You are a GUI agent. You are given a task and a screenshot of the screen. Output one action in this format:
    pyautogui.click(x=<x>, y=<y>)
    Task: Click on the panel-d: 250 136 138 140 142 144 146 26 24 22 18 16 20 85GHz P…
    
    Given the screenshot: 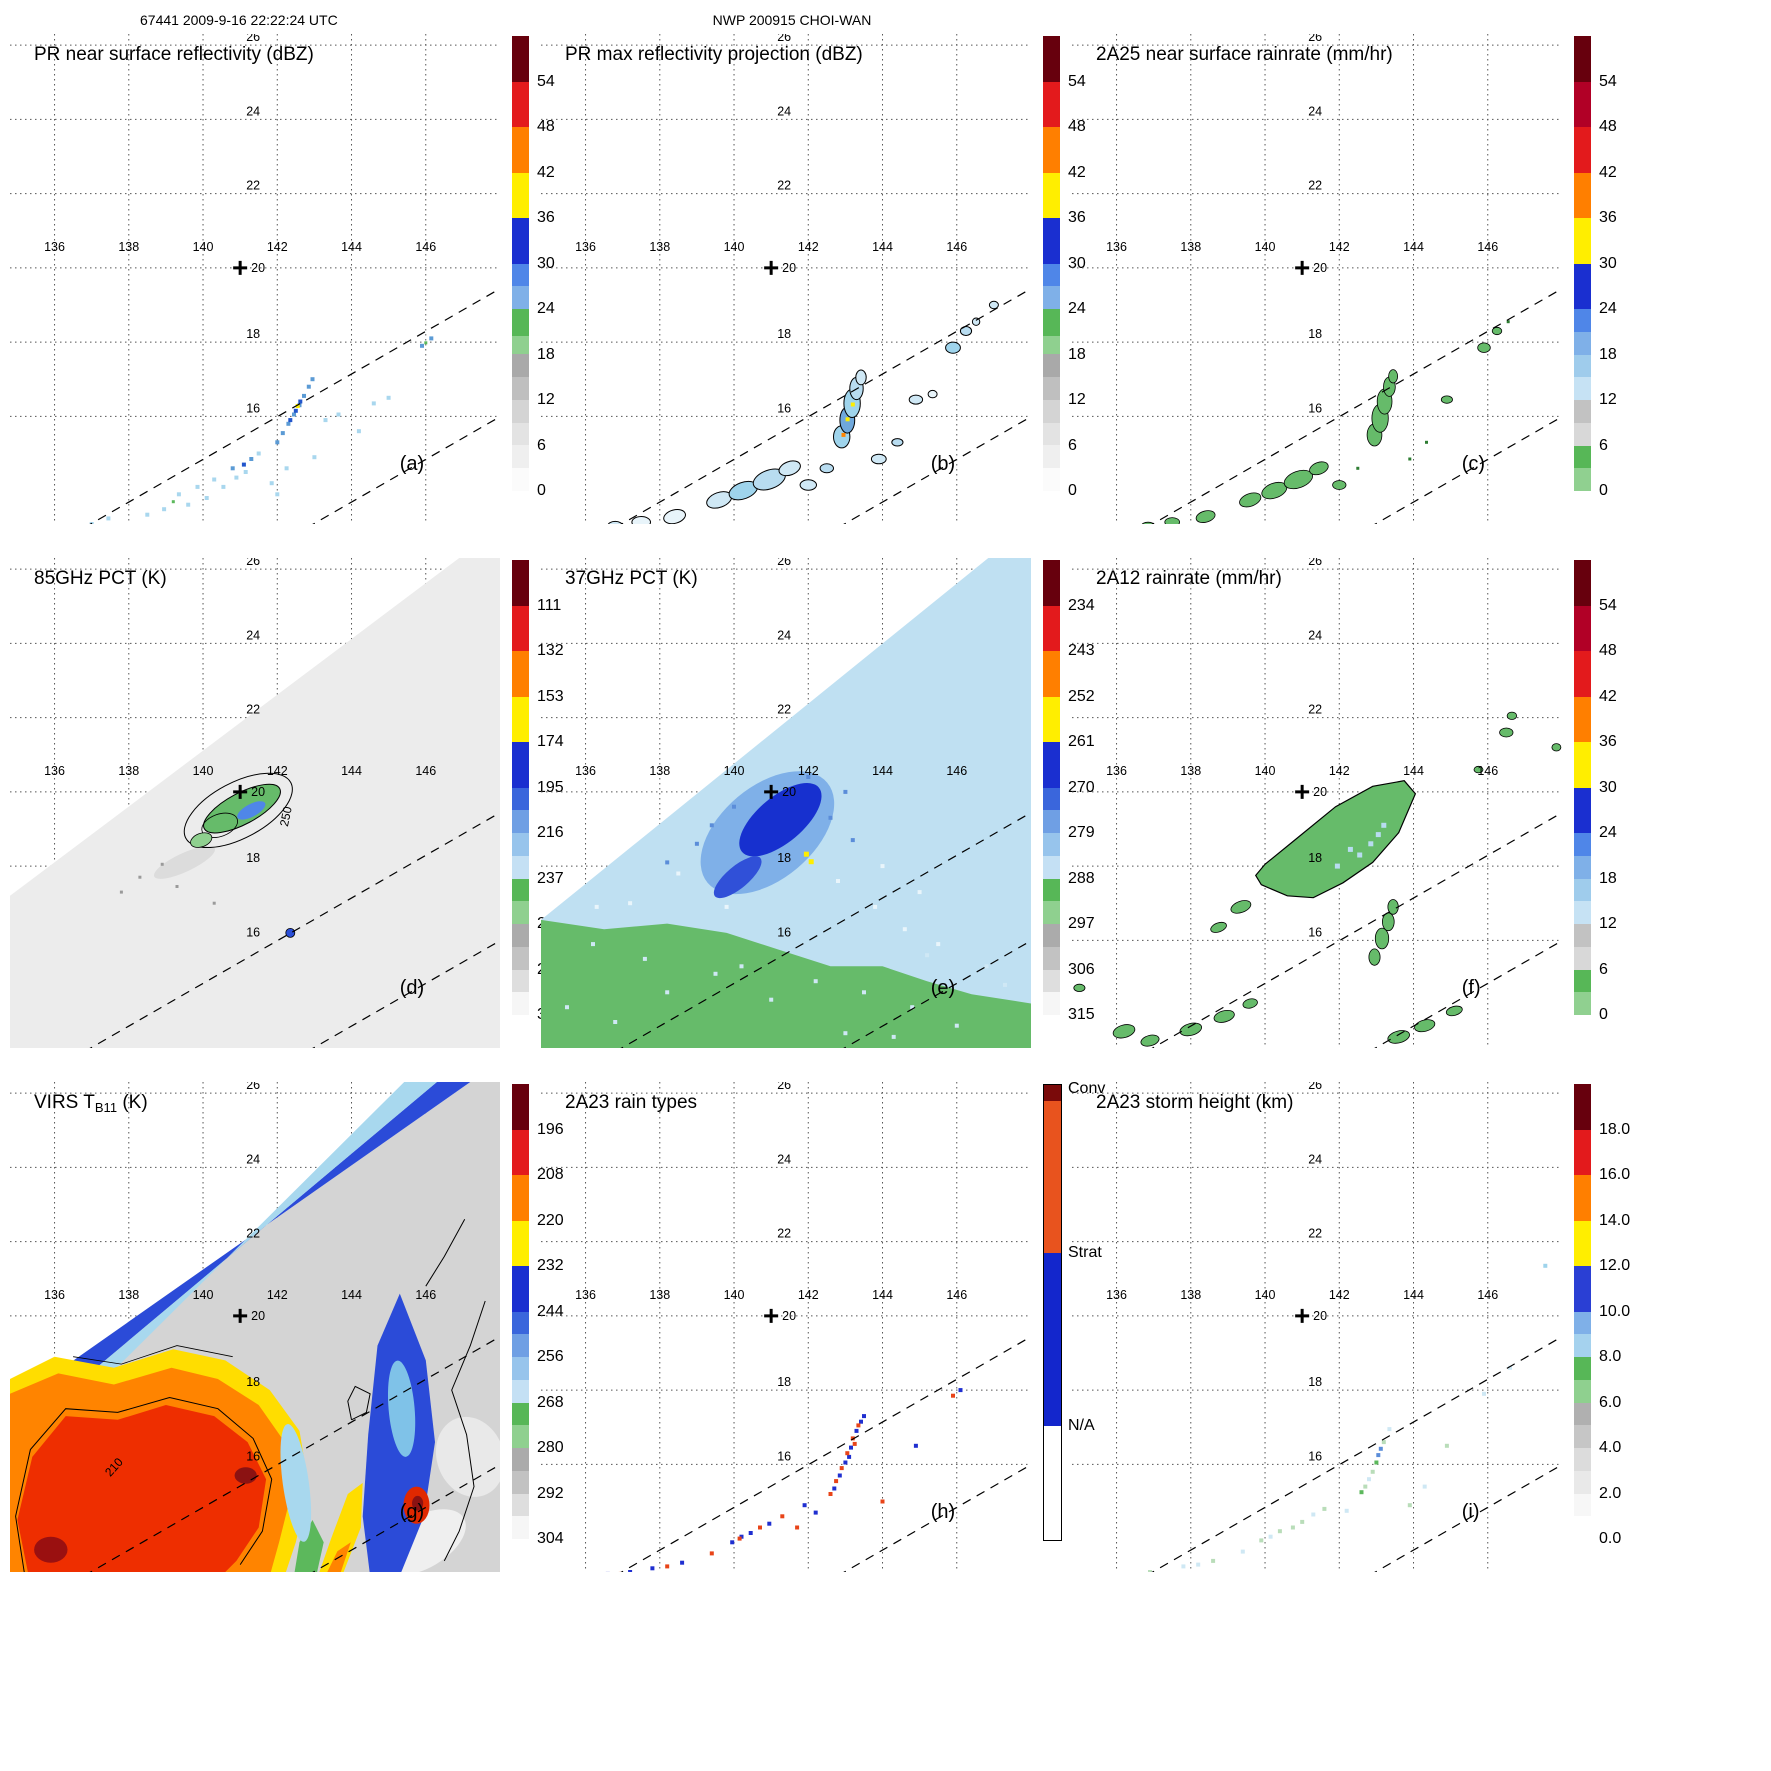 What is the action you would take?
    pyautogui.click(x=300, y=803)
    